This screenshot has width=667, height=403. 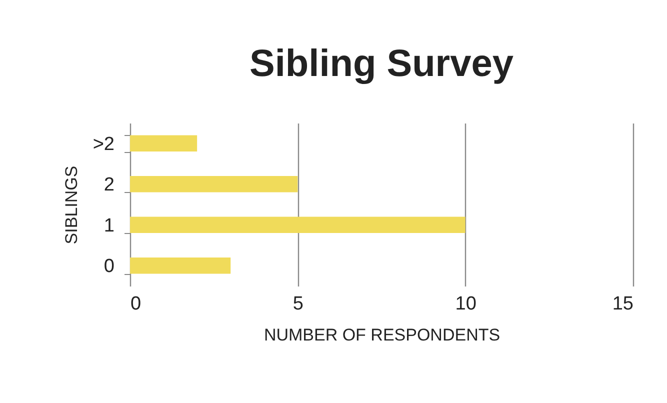 I want to click on y-tick-label: >2, so click(x=103, y=144).